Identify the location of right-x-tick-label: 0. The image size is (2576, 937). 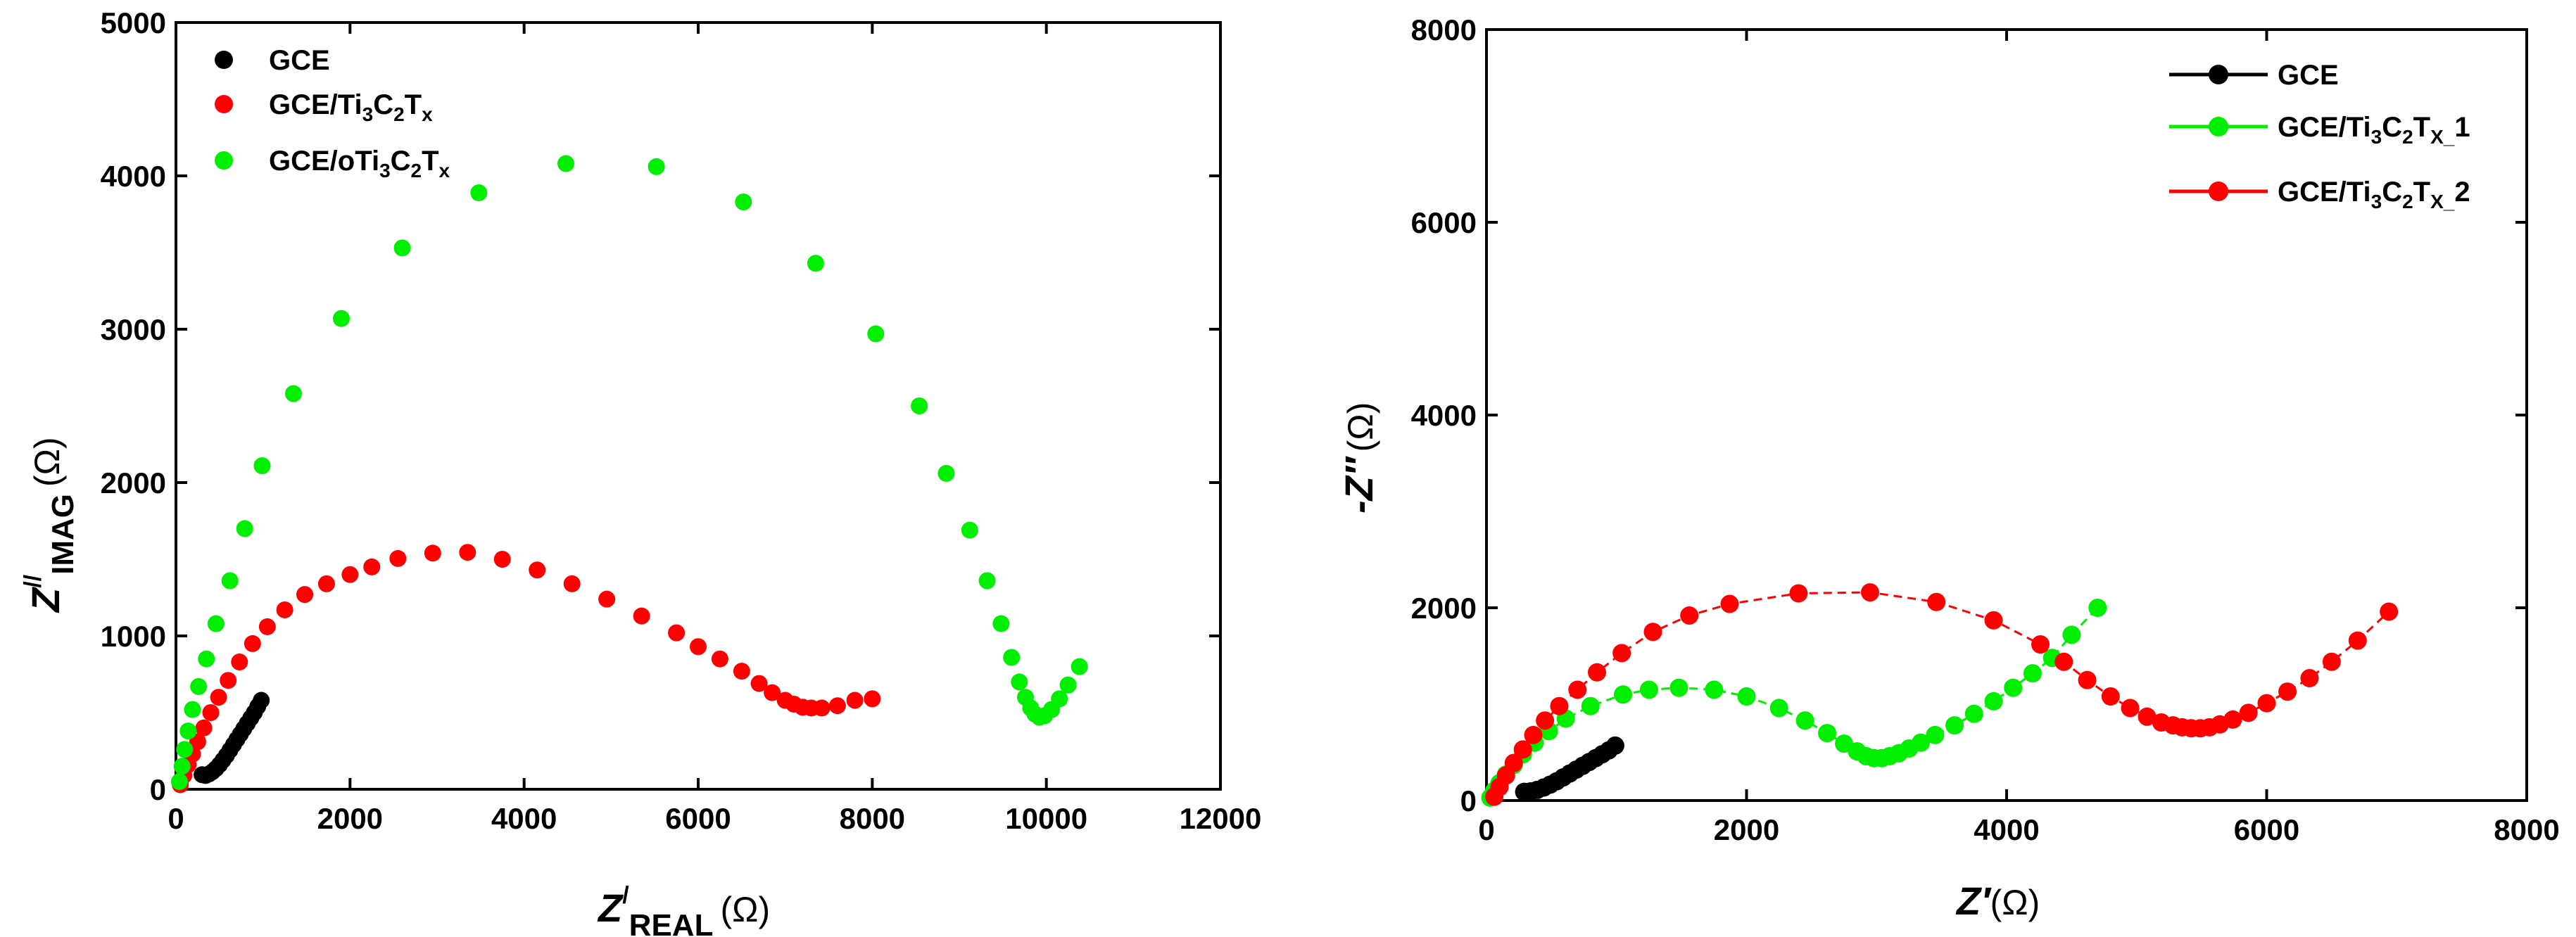
(1486, 829).